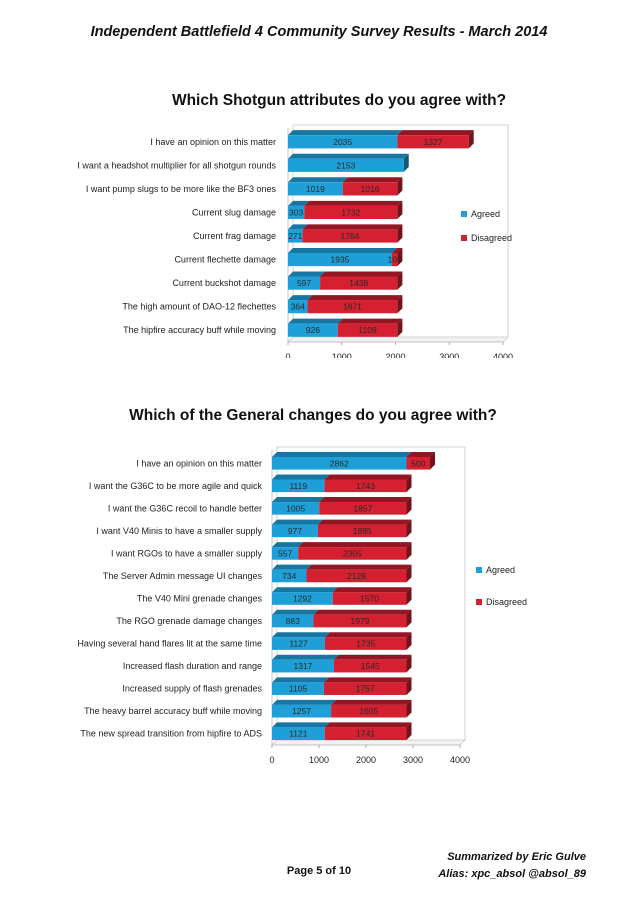 The image size is (638, 903). I want to click on data-label-disagreed: 1438, so click(358, 283).